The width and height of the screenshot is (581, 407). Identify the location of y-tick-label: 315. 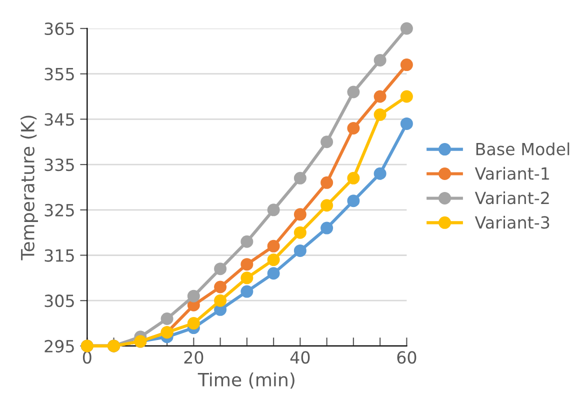
(59, 255).